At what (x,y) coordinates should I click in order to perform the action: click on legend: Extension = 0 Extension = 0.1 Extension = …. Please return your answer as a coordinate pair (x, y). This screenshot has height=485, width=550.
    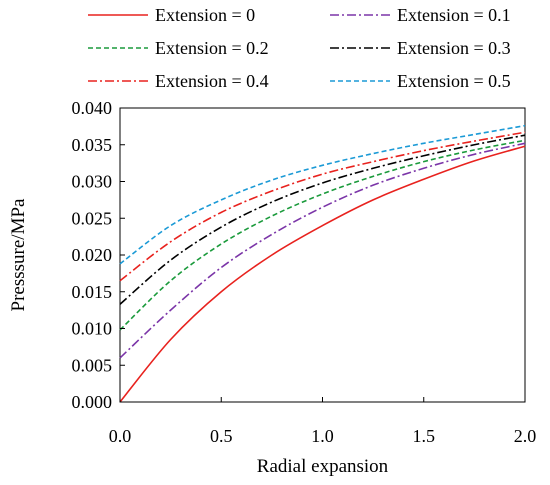
    Looking at the image, I should click on (299, 48).